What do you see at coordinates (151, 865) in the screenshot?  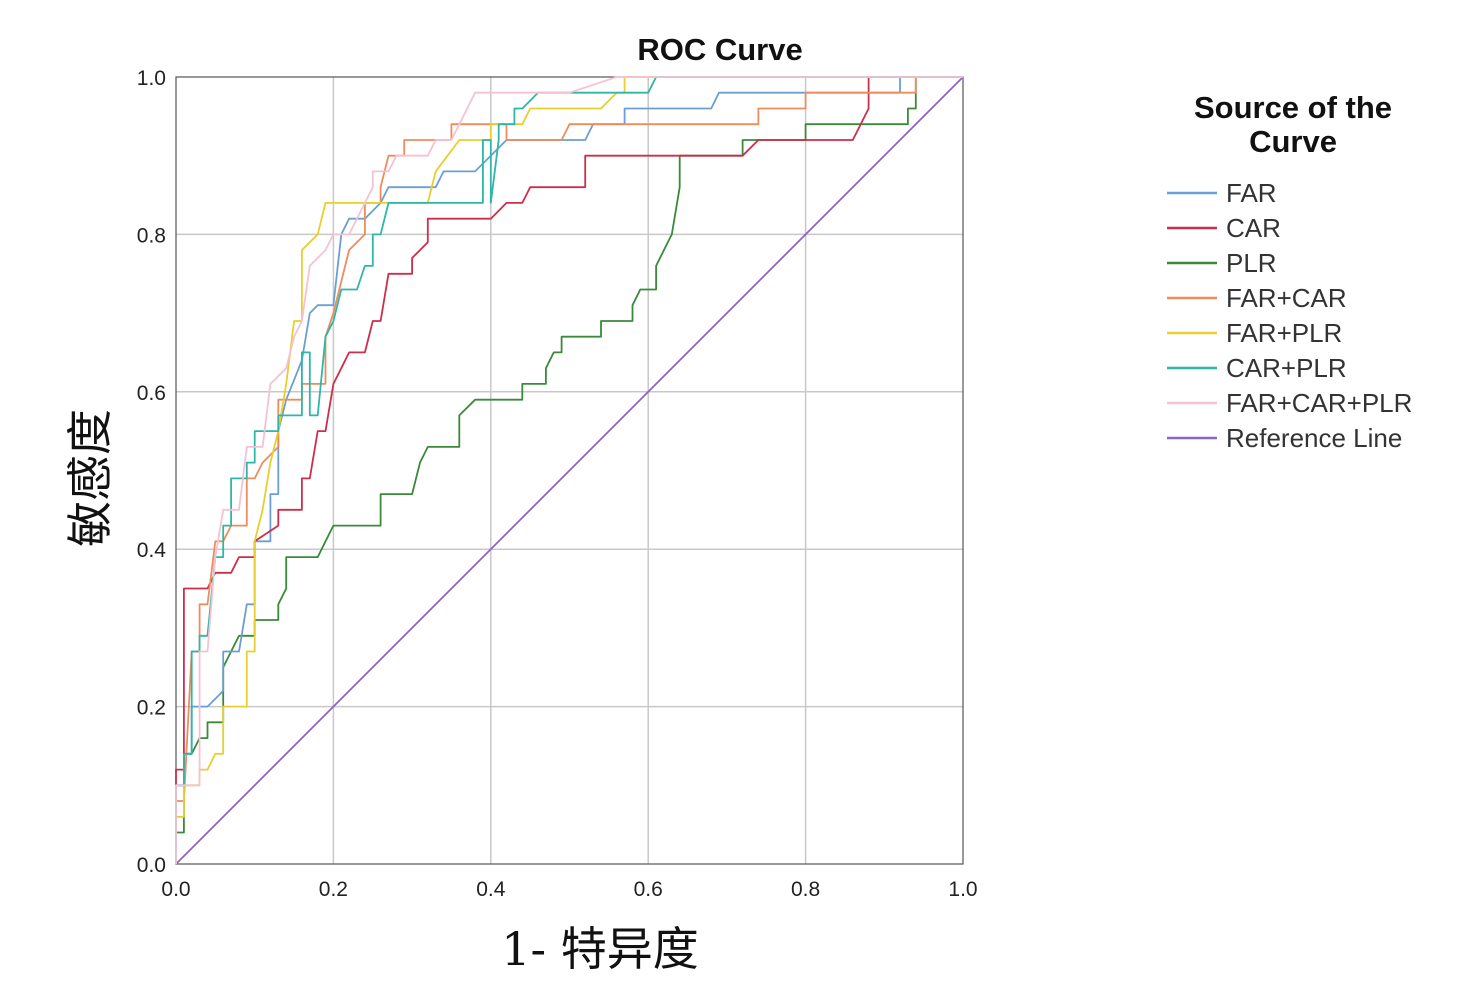 I see `y-tick-label: 0.0` at bounding box center [151, 865].